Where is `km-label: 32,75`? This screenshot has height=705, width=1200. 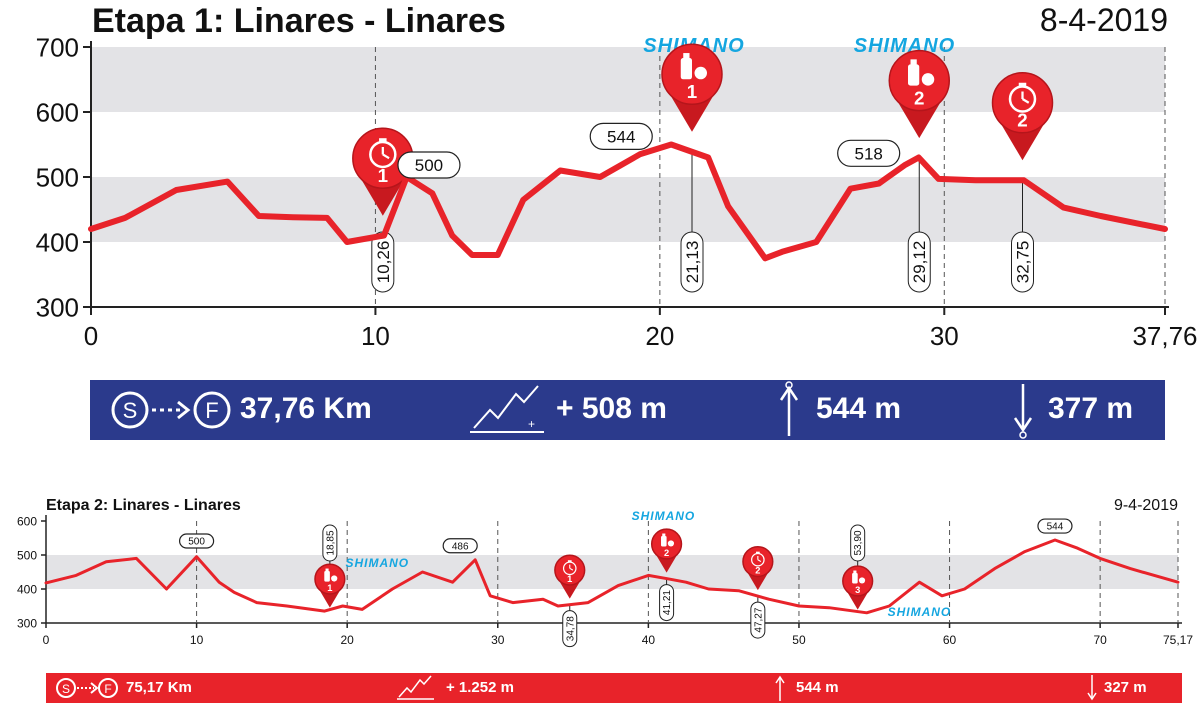
km-label: 32,75 is located at coordinates (1023, 262).